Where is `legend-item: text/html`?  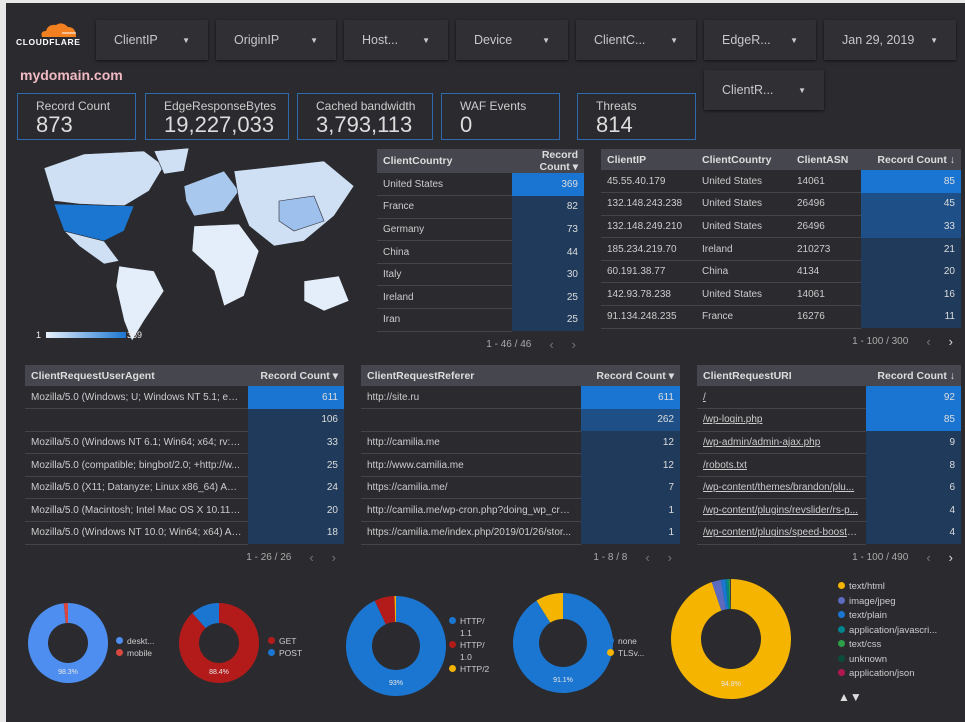 legend-item: text/html is located at coordinates (893, 587).